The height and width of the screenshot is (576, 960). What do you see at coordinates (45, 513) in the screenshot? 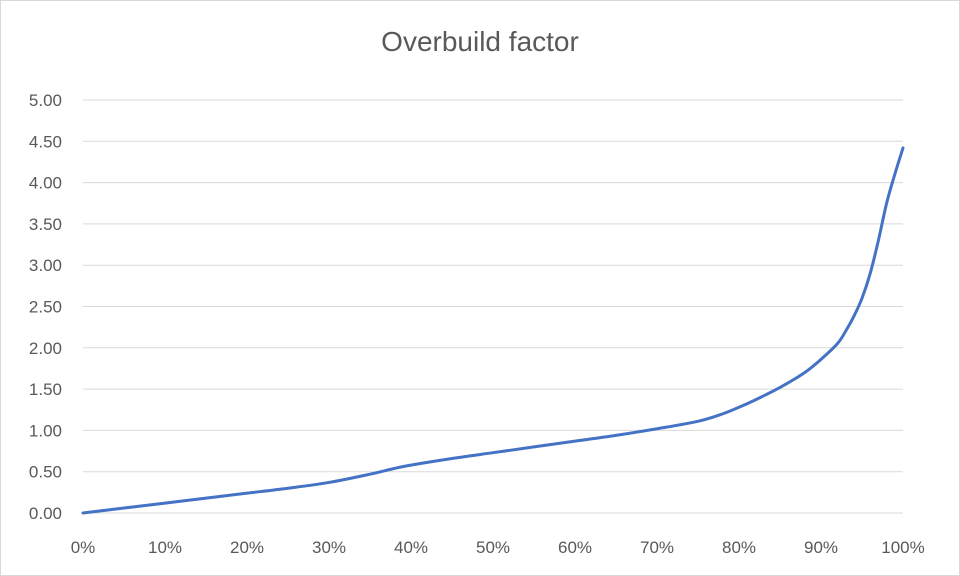
I see `y-tick-label: 0.00` at bounding box center [45, 513].